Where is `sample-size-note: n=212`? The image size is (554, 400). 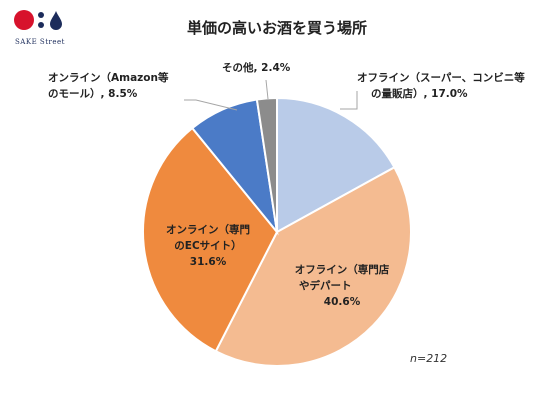
sample-size-note: n=212 is located at coordinates (429, 358).